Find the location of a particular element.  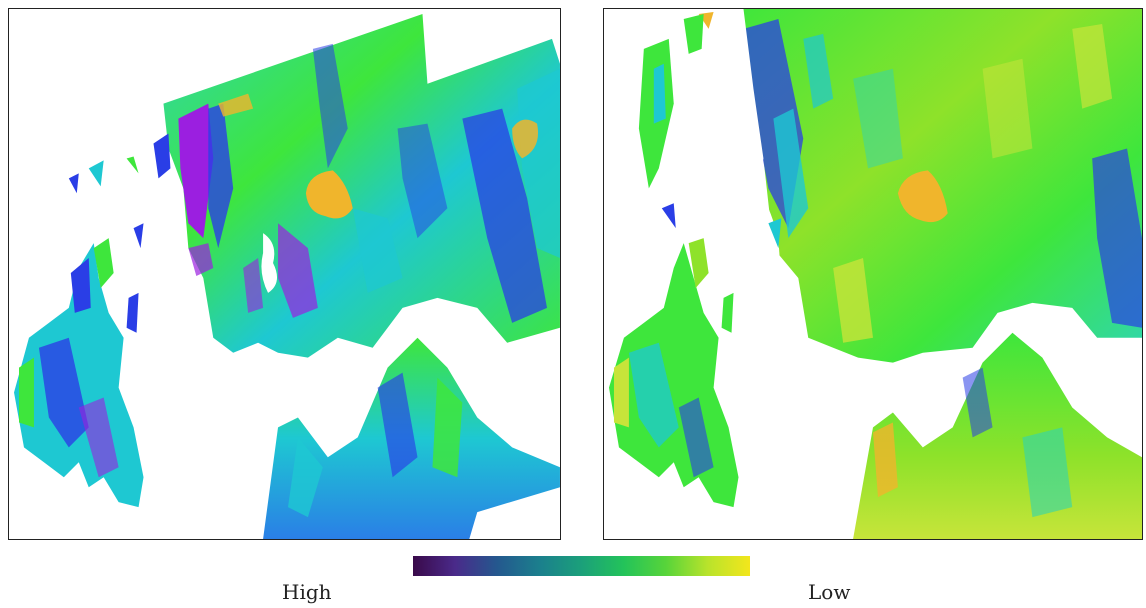

legend-label-high: High is located at coordinates (307, 592).